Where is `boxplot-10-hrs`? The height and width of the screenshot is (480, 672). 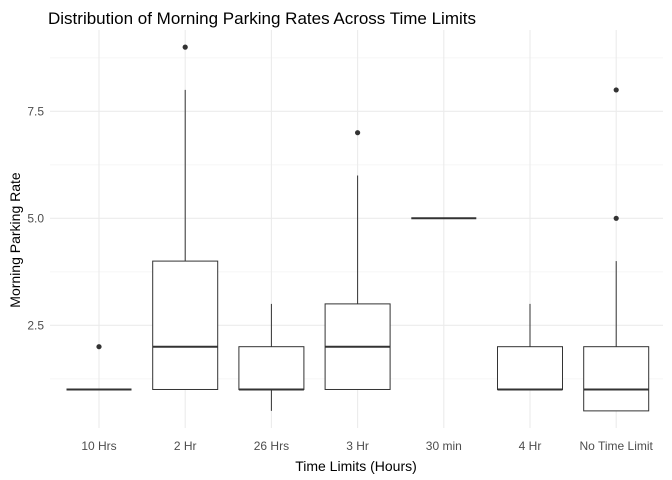
boxplot-10-hrs is located at coordinates (99, 367).